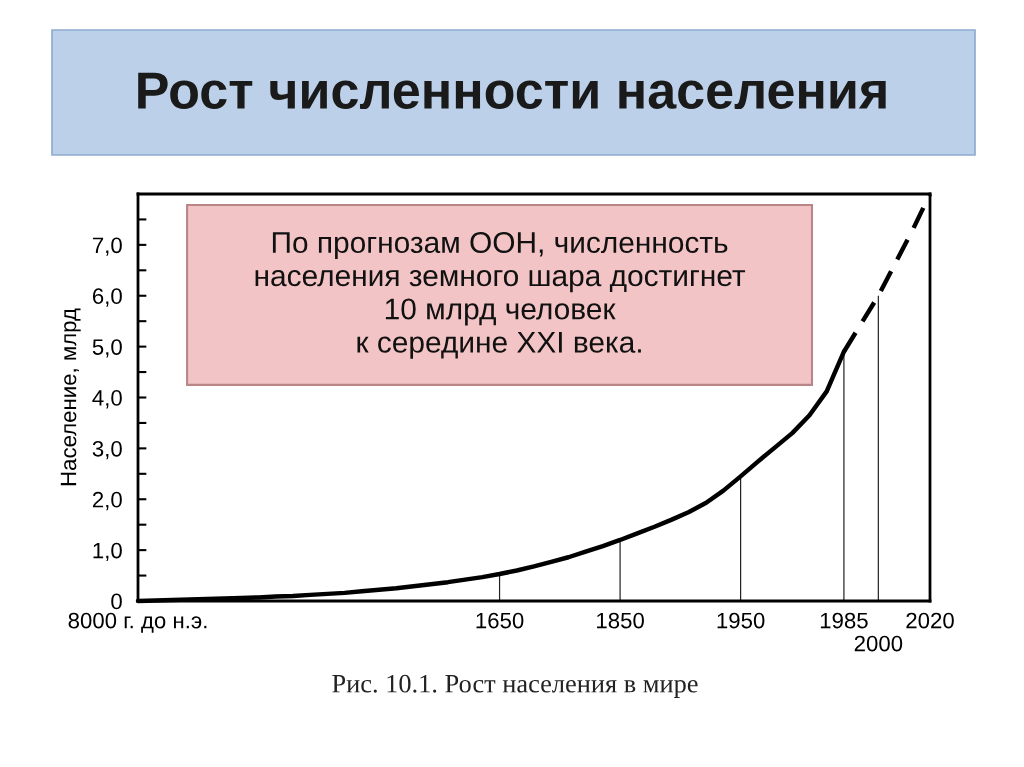  Describe the element at coordinates (107, 246) in the screenshot. I see `y-tick-label: 7,0` at that location.